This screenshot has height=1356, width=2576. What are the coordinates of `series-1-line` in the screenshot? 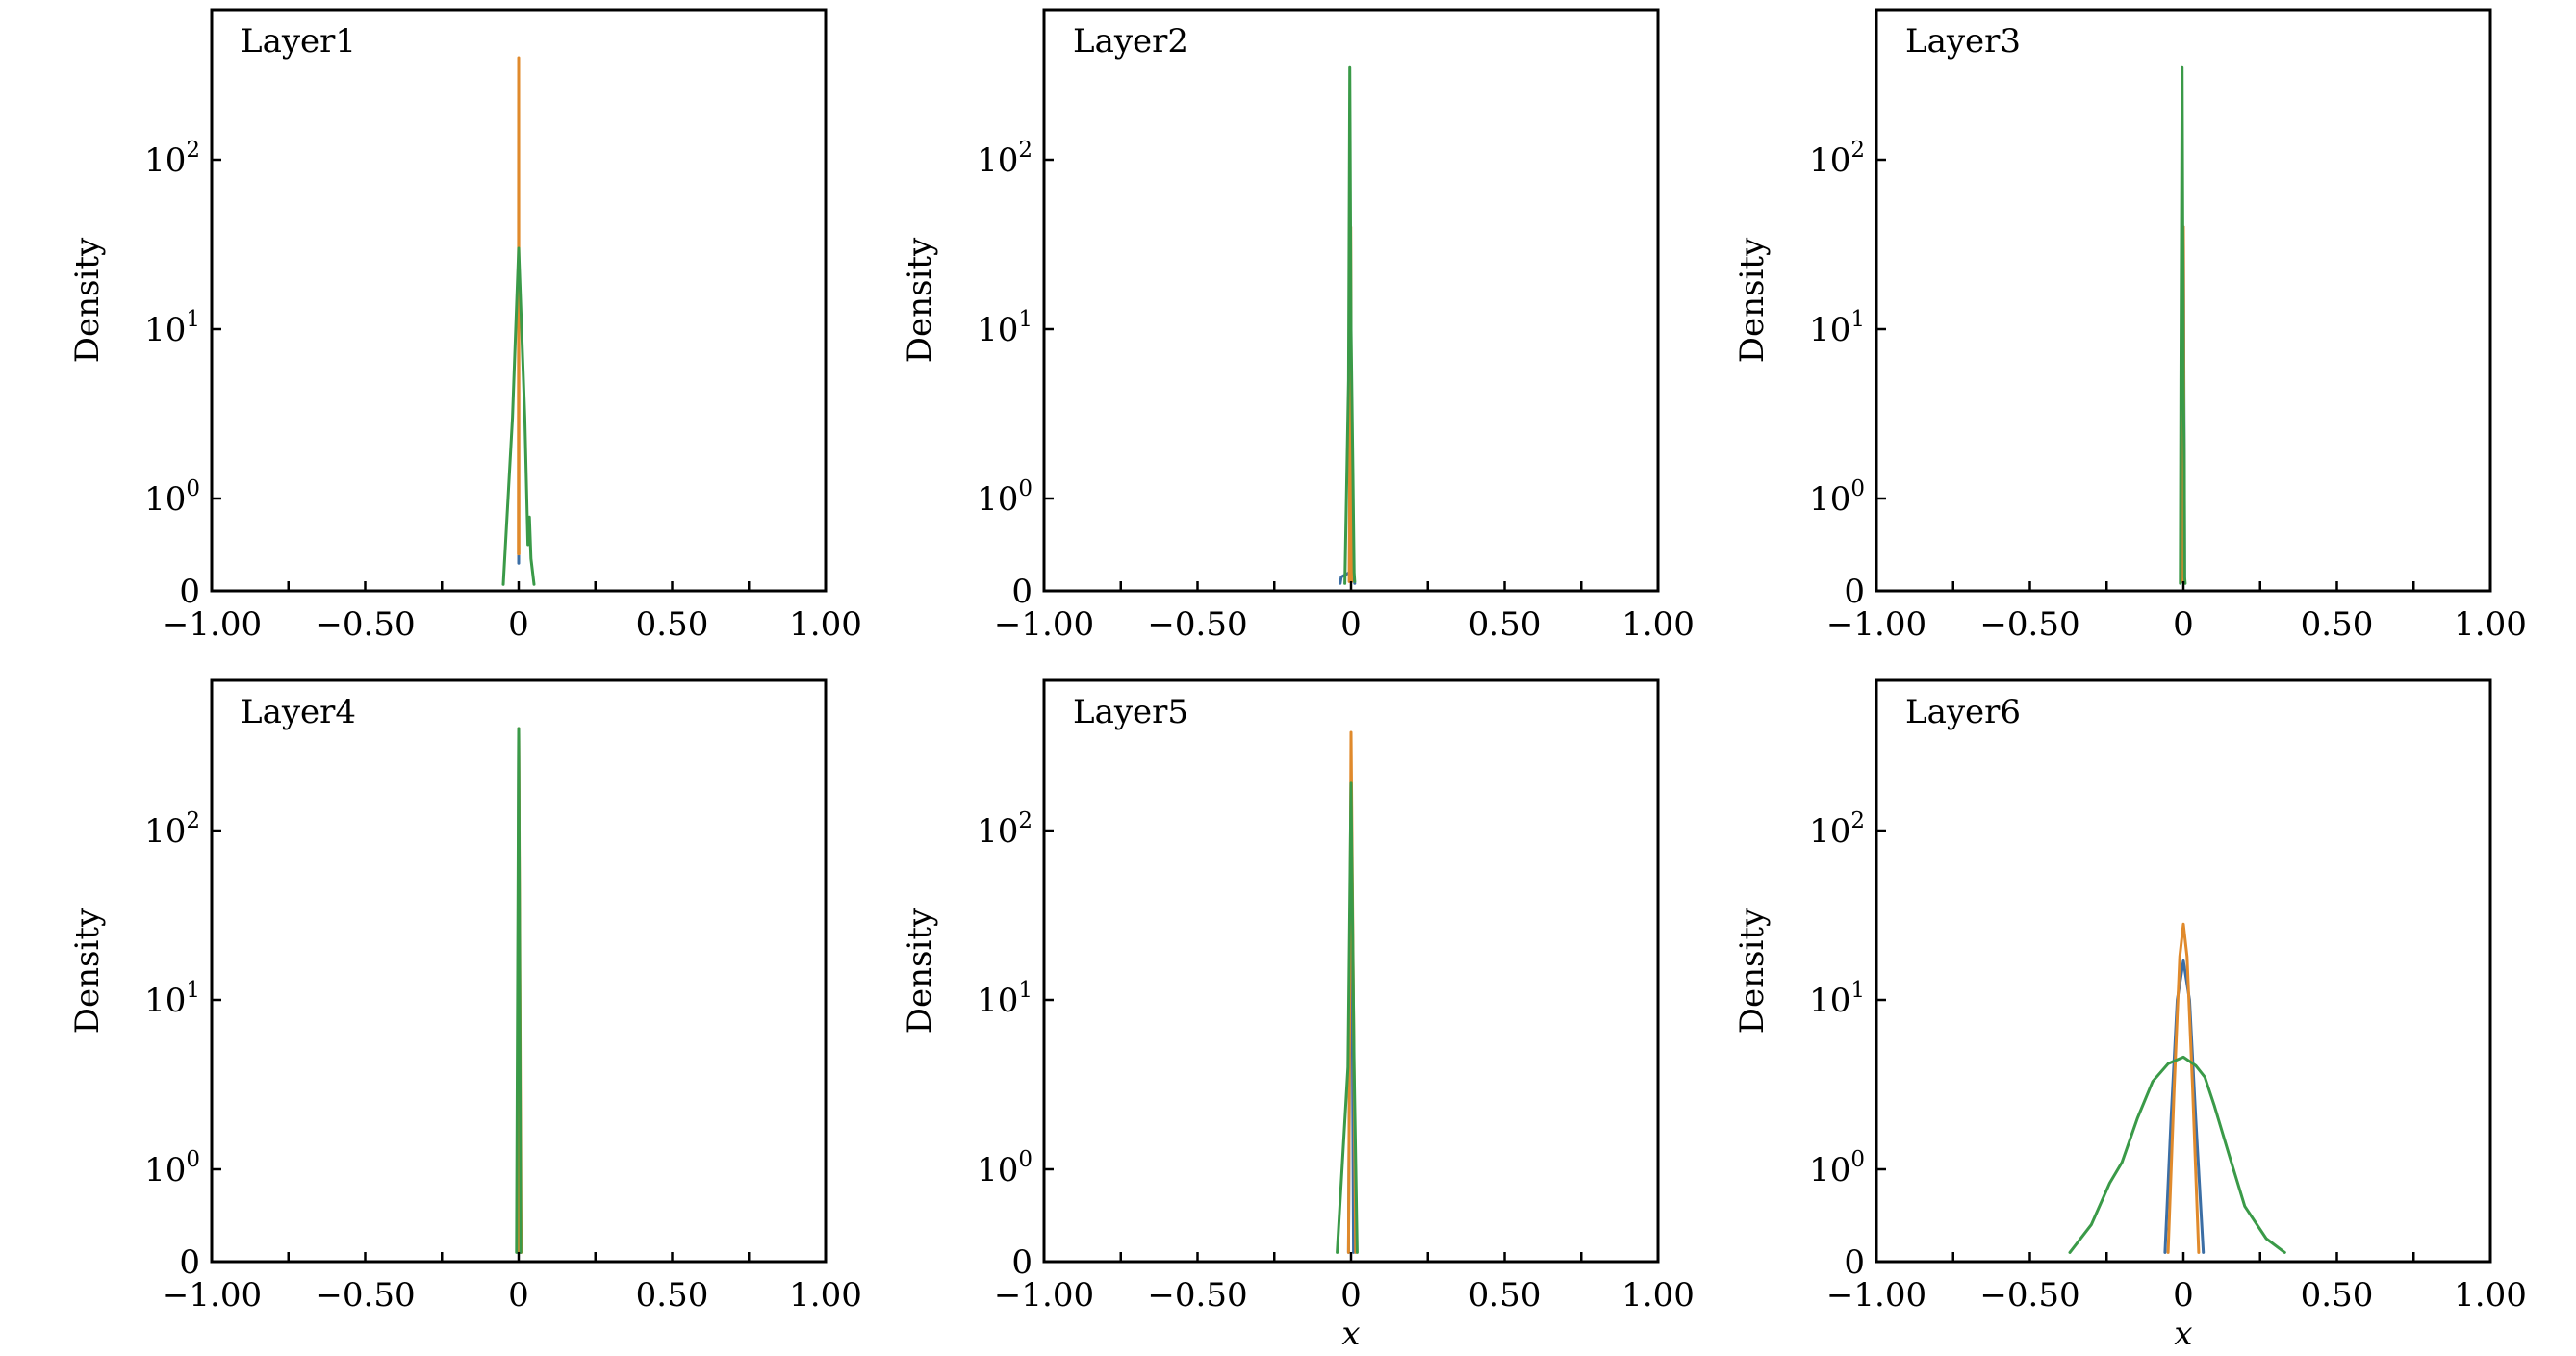 It's located at (2184, 1106).